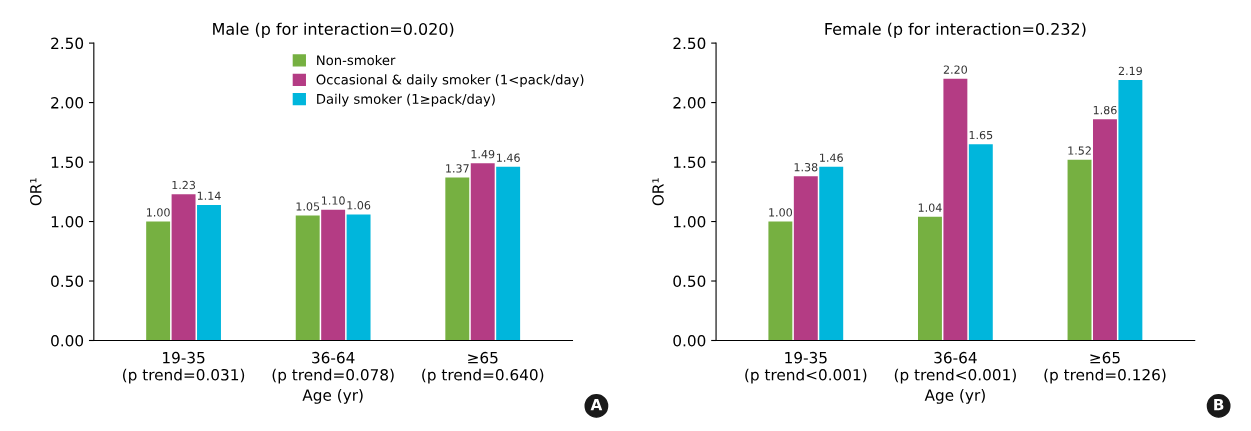 The height and width of the screenshot is (431, 1251). What do you see at coordinates (209, 195) in the screenshot?
I see `data-label: 1.14` at bounding box center [209, 195].